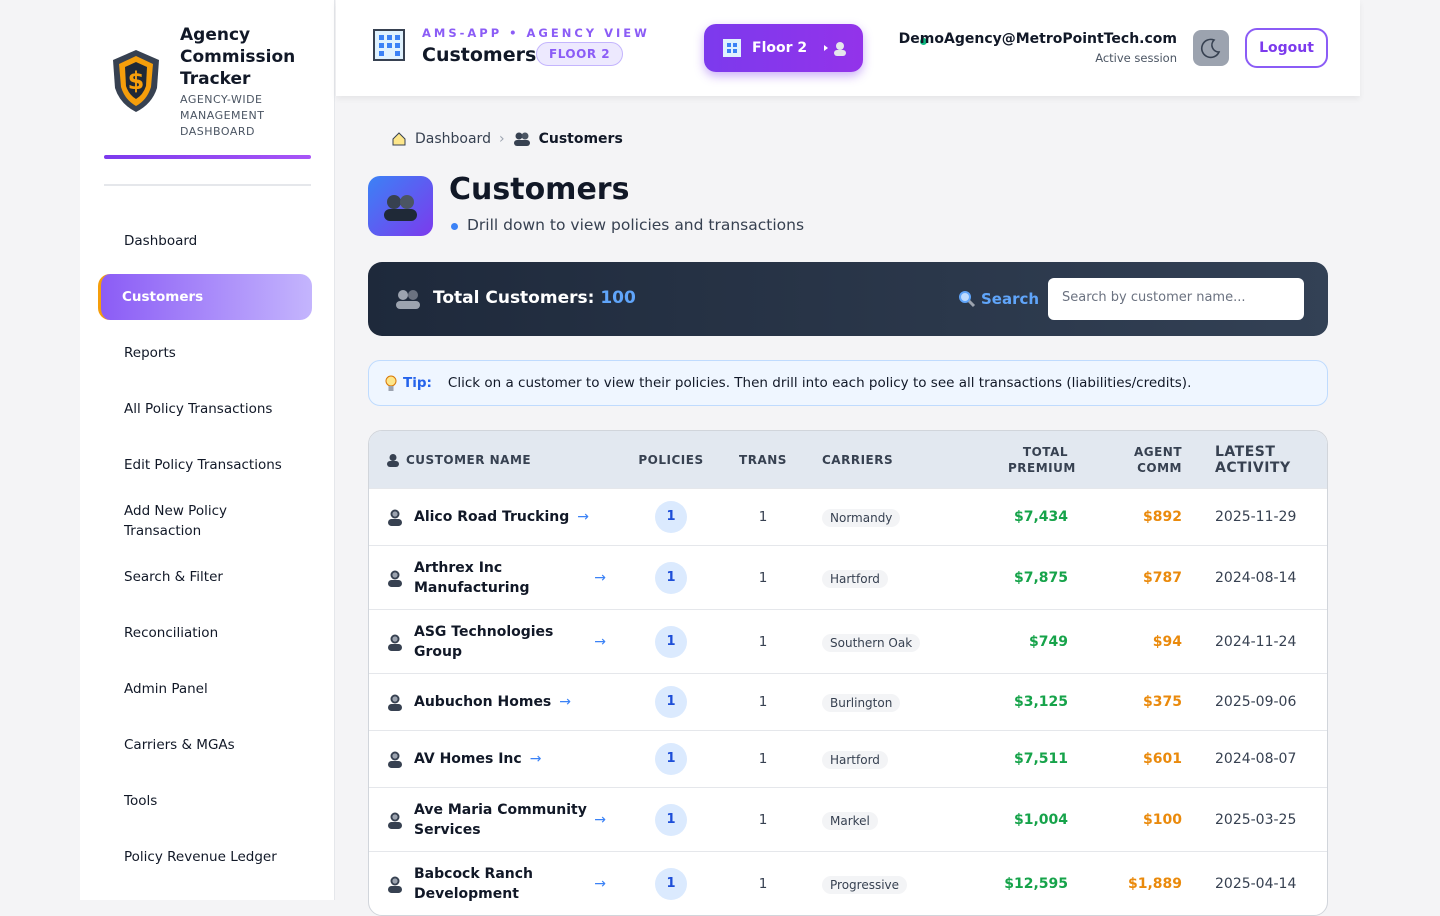 The height and width of the screenshot is (916, 1440). Describe the element at coordinates (205, 297) in the screenshot. I see `nav-item: Customers` at that location.